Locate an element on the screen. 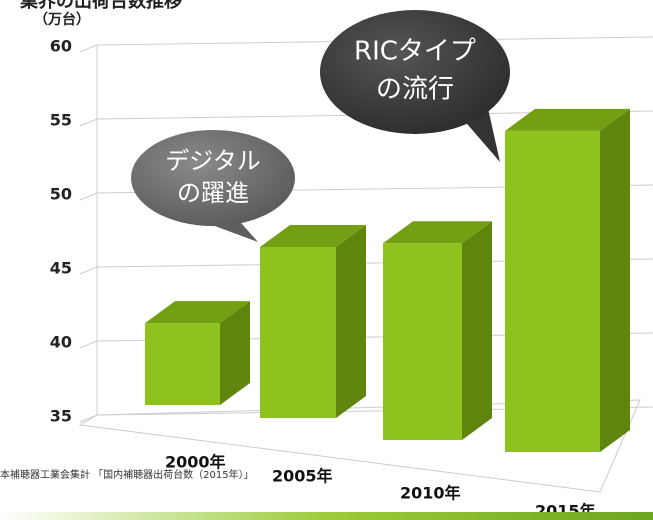 The width and height of the screenshot is (653, 520). y-tick-label: 45 is located at coordinates (61, 268).